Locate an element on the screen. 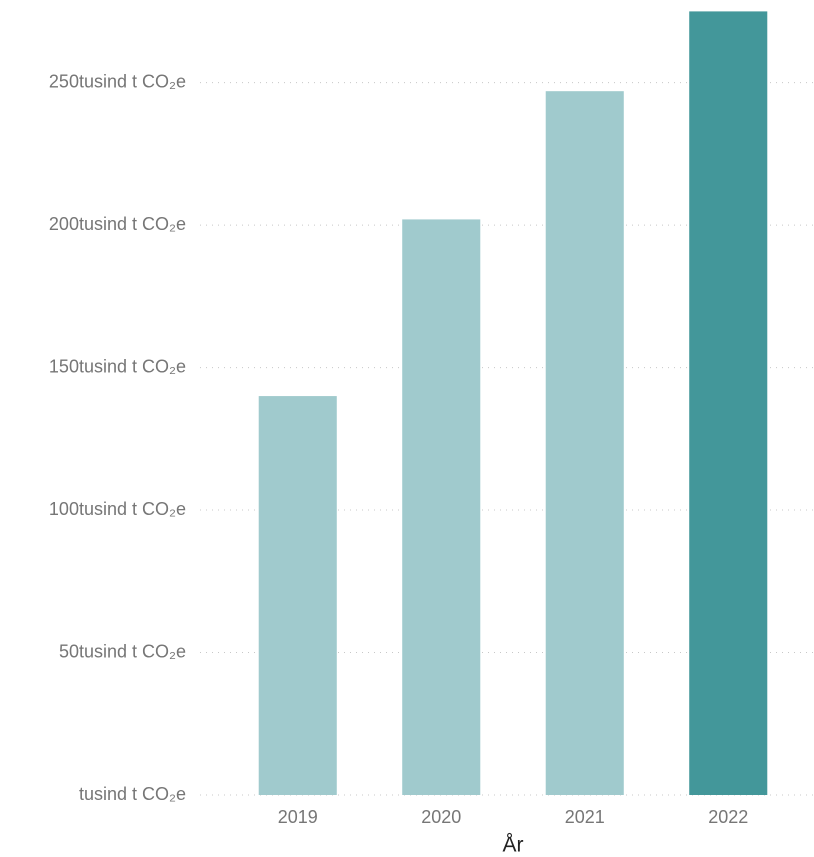 This screenshot has width=814, height=857. y-tick-label: 100tusind t CO₂e is located at coordinates (117, 509).